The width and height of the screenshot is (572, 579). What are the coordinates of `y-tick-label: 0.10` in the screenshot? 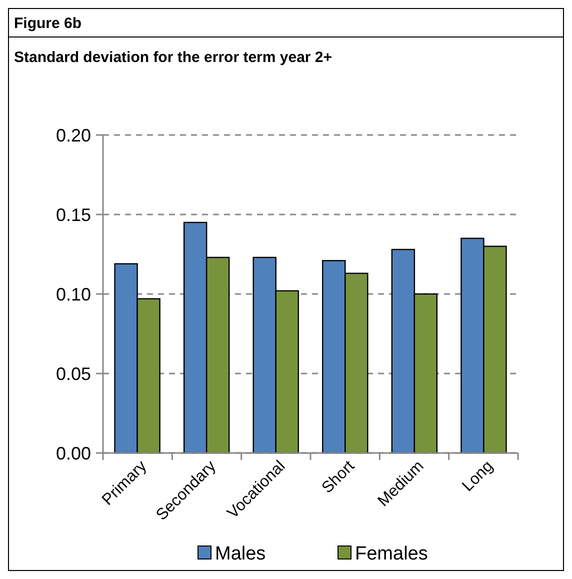 It's located at (73, 294).